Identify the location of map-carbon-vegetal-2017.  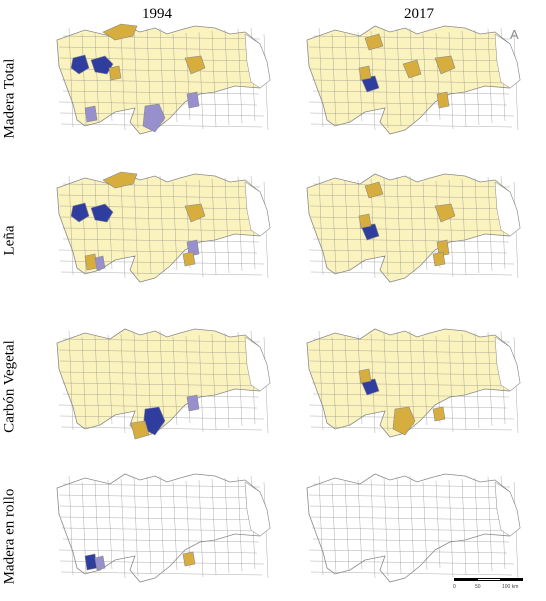
(413, 383).